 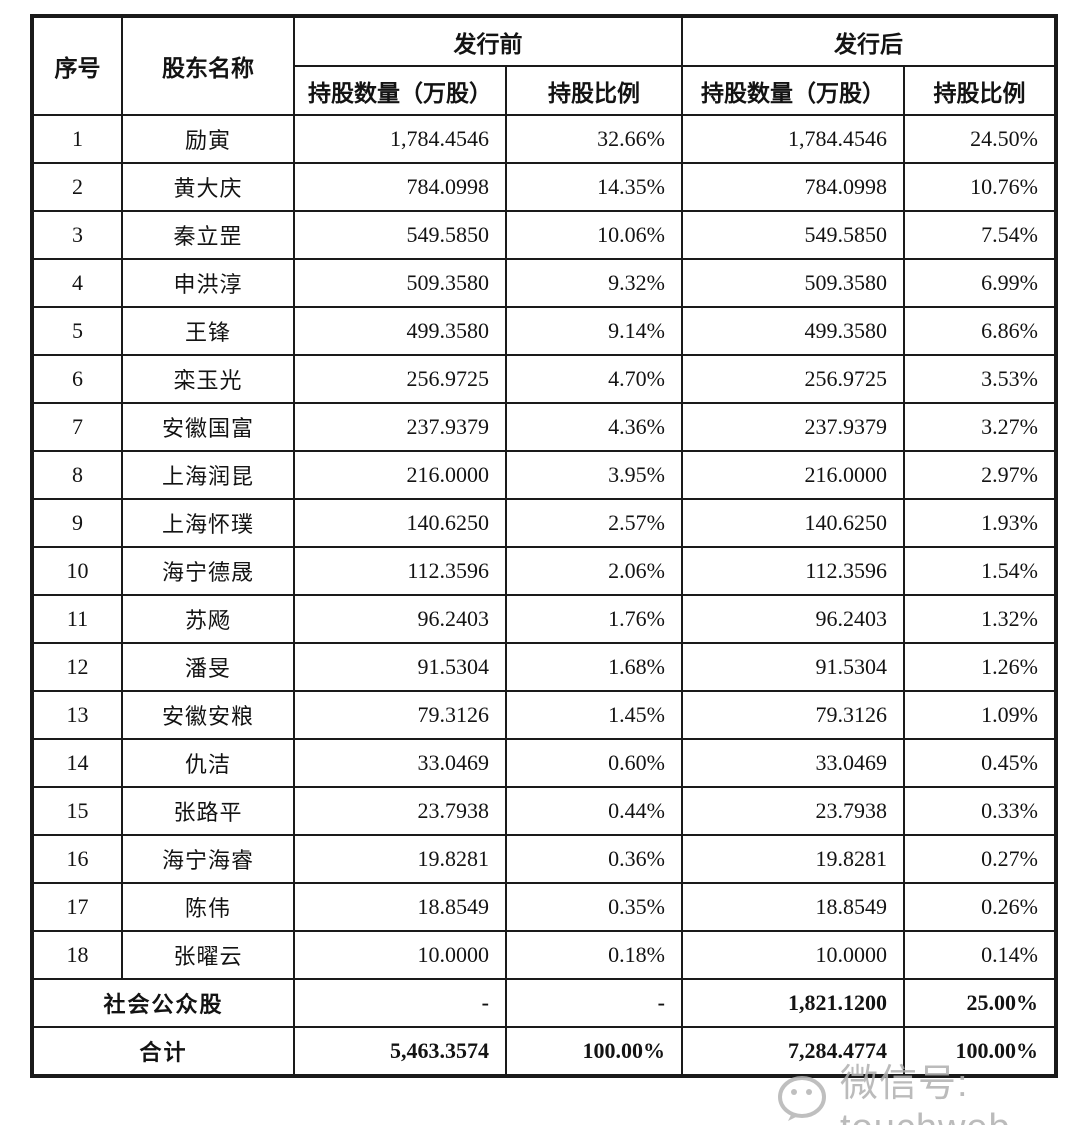 I want to click on after-quantity: 23.7938, so click(x=793, y=811).